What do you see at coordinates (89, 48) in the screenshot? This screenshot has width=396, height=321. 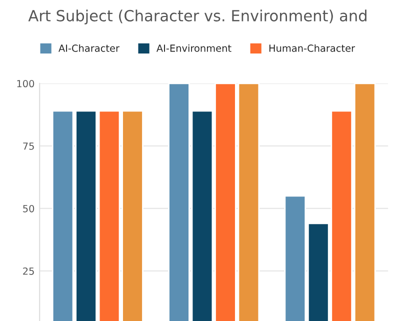 I see `legend-label: AI-Character` at bounding box center [89, 48].